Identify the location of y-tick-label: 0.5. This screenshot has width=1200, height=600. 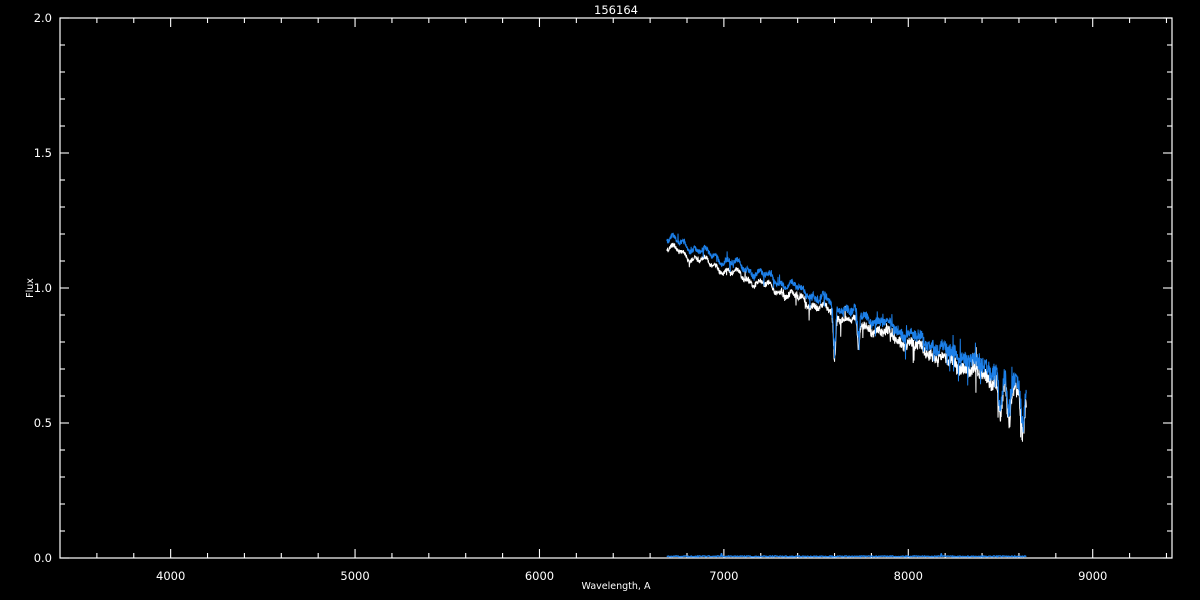
(43, 423).